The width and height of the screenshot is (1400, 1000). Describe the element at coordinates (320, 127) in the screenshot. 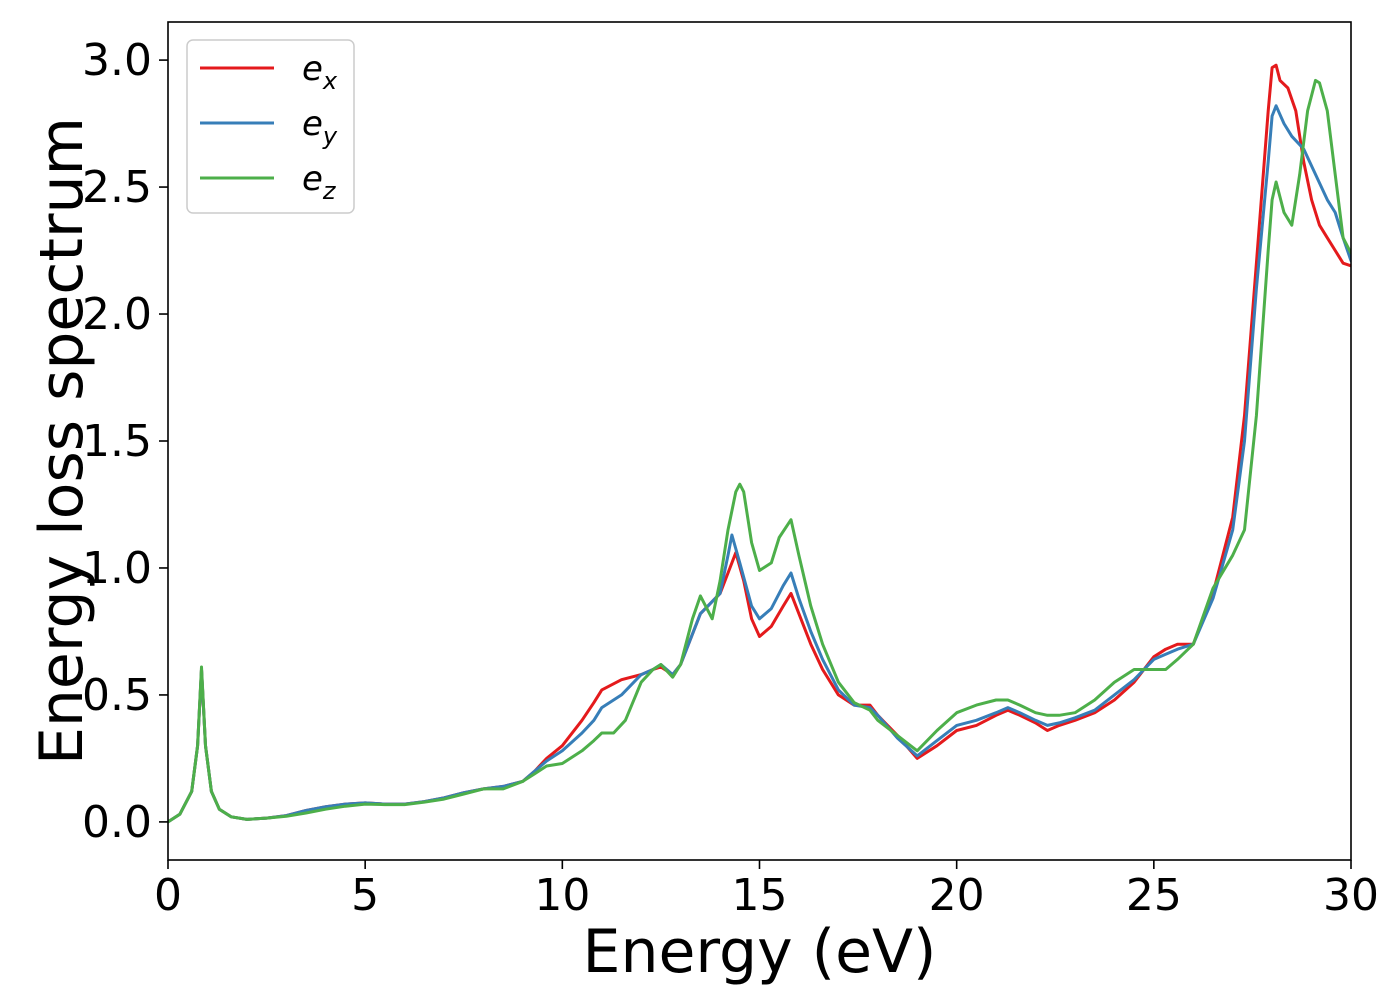

I see `legend-label-ey: ey` at that location.